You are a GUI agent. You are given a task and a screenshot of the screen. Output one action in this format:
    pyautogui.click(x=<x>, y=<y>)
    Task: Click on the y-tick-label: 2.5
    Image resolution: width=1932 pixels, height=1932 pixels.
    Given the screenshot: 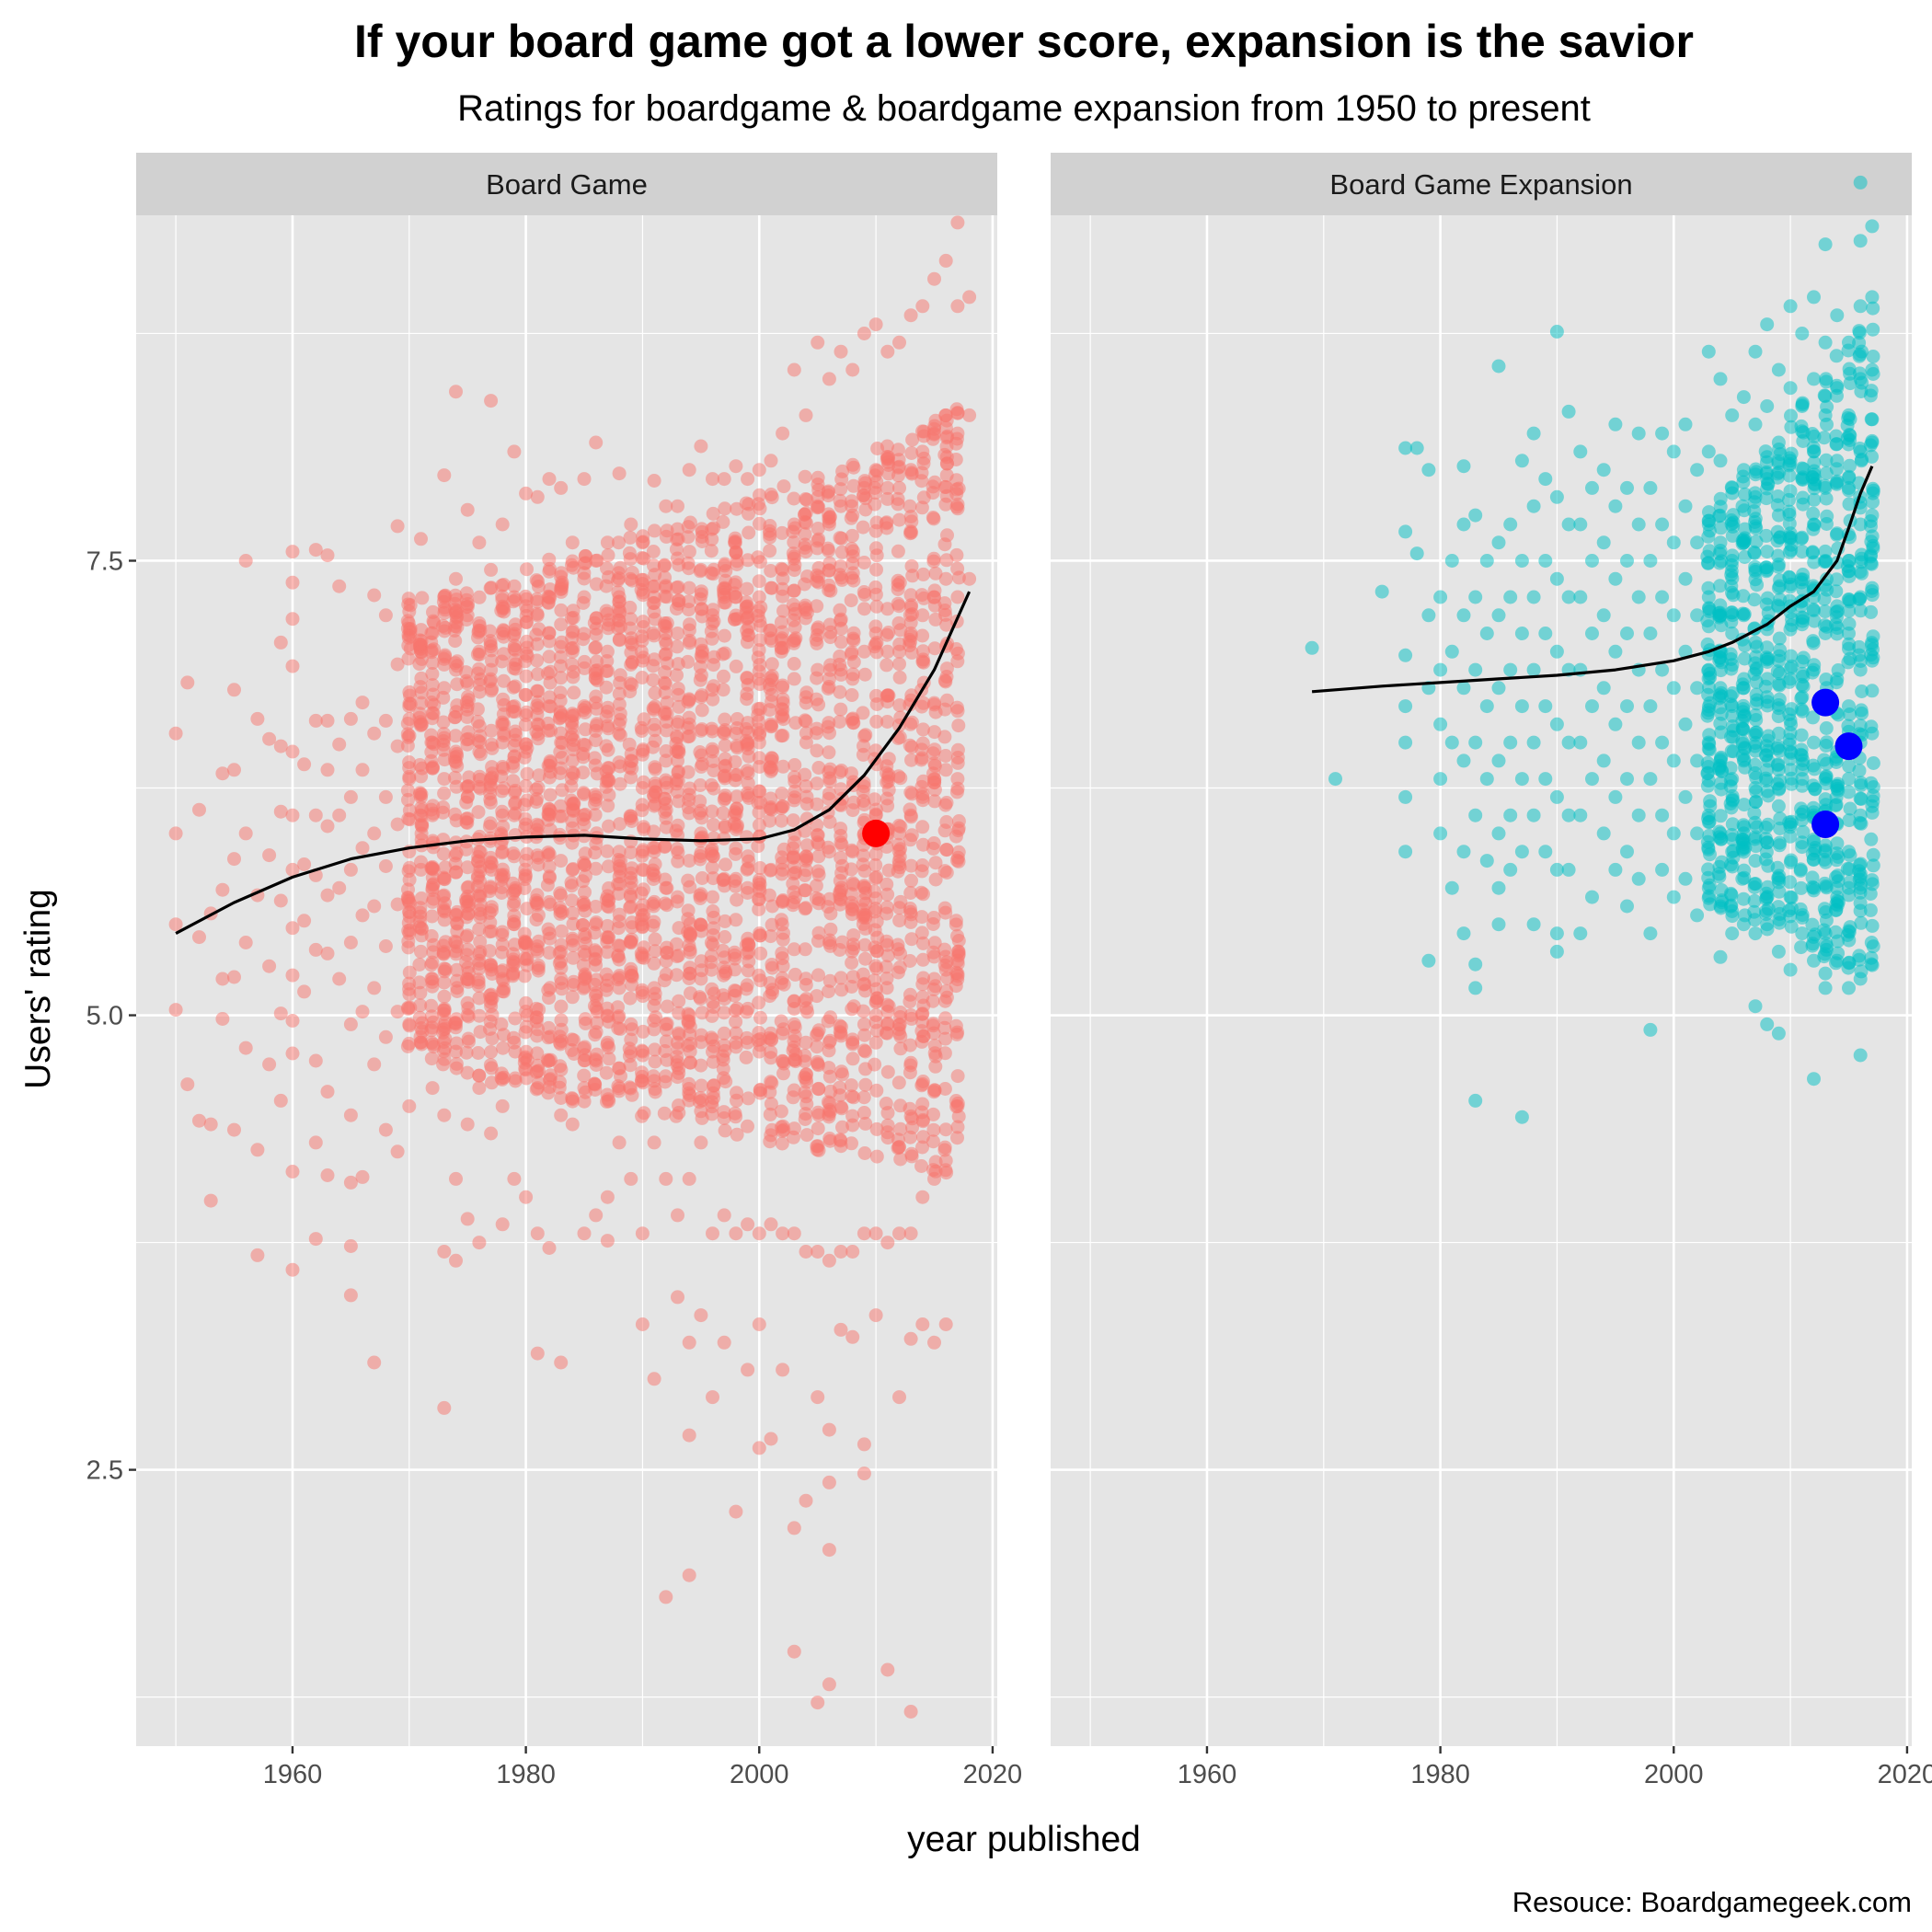 What is the action you would take?
    pyautogui.click(x=104, y=1471)
    